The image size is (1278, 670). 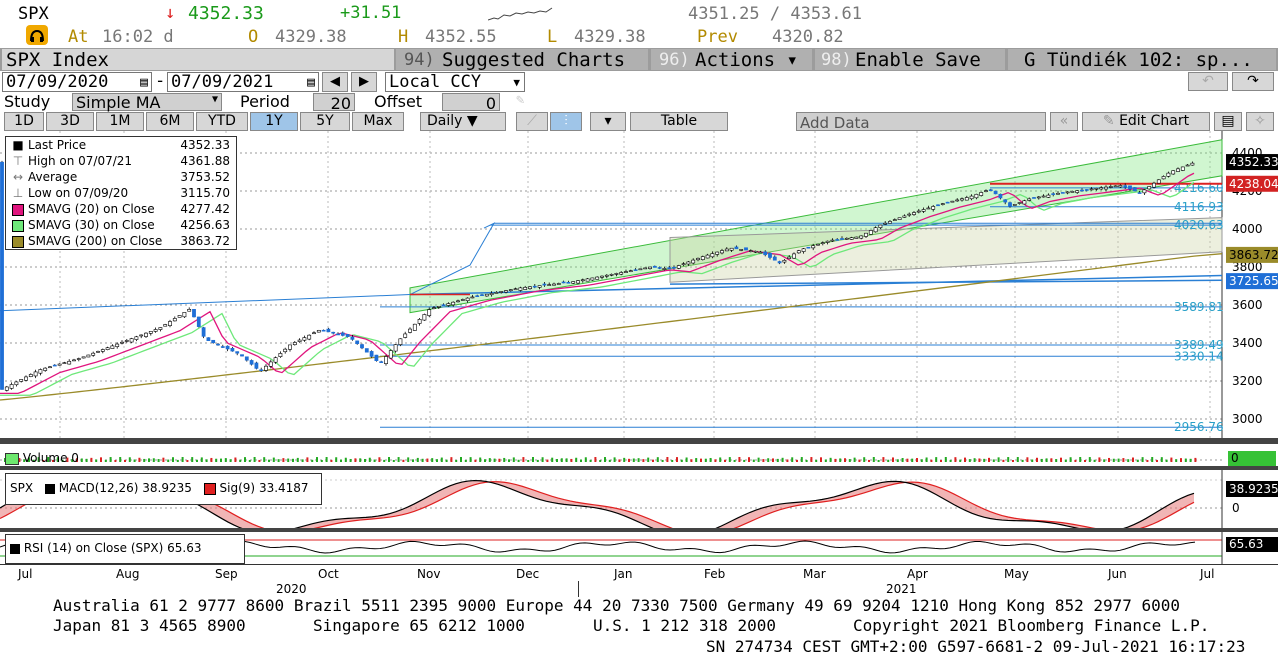 What do you see at coordinates (566, 121) in the screenshot?
I see `candle-chart-button: ⫶` at bounding box center [566, 121].